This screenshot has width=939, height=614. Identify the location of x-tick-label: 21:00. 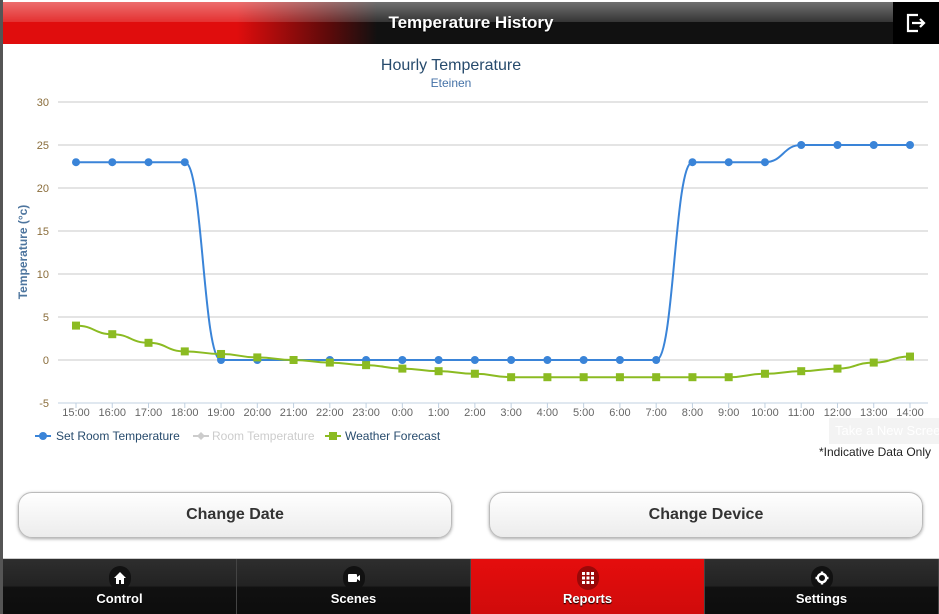
(294, 413).